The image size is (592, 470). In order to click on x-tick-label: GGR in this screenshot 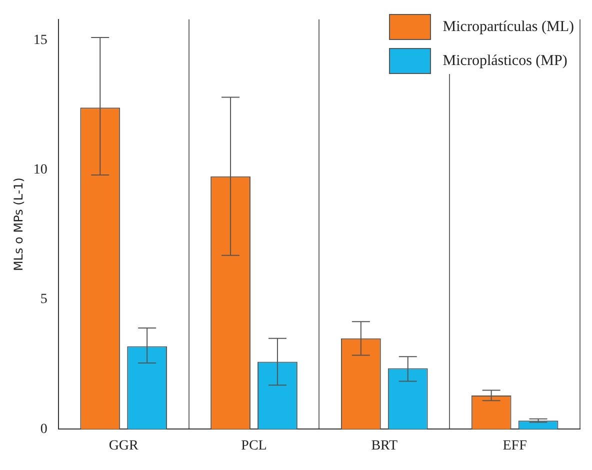, I will do `click(124, 446)`.